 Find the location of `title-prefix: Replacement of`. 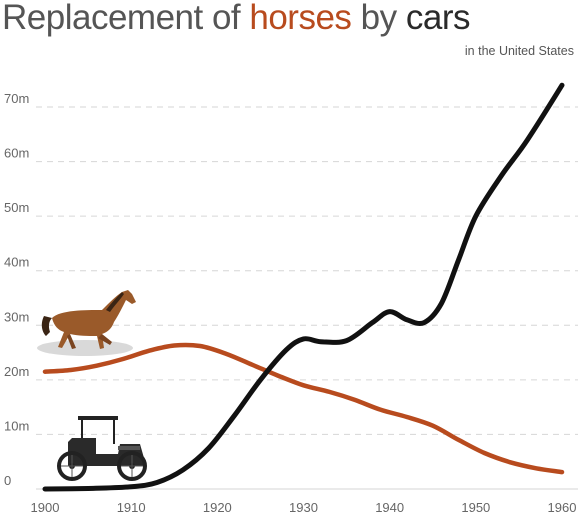

title-prefix: Replacement of is located at coordinates (126, 18).